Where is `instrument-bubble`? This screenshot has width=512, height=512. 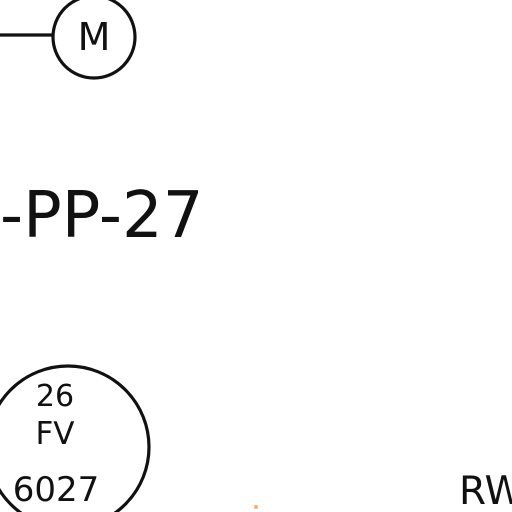
instrument-bubble is located at coordinates (75, 438).